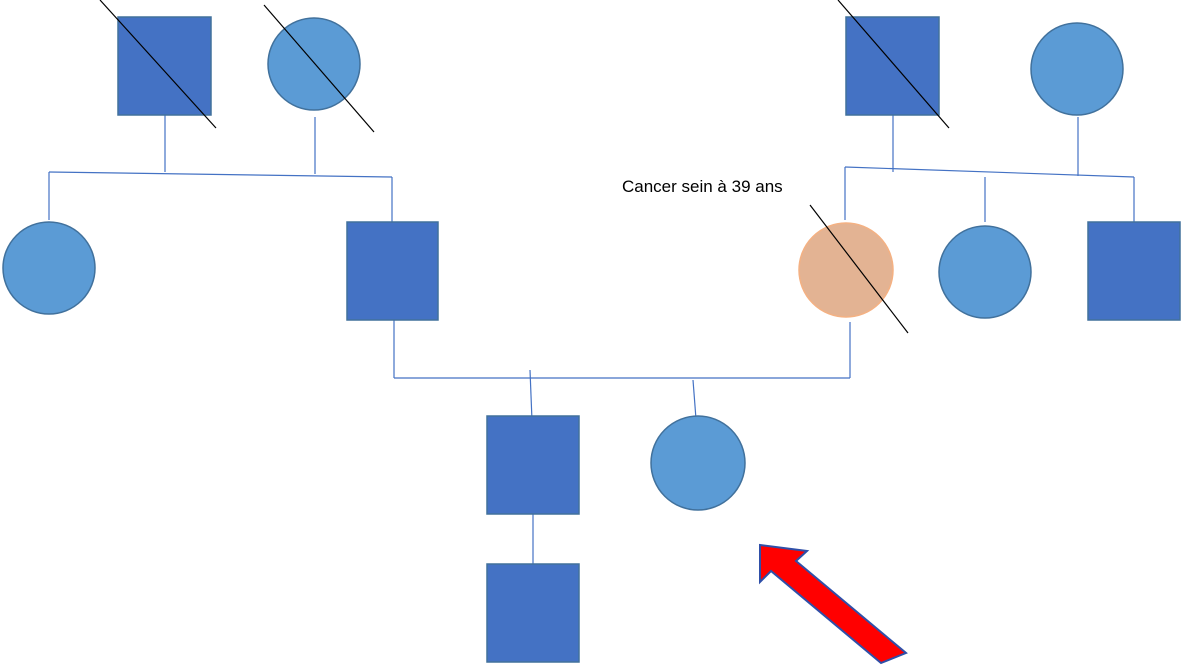  I want to click on line-paternal-sibship, so click(220, 174).